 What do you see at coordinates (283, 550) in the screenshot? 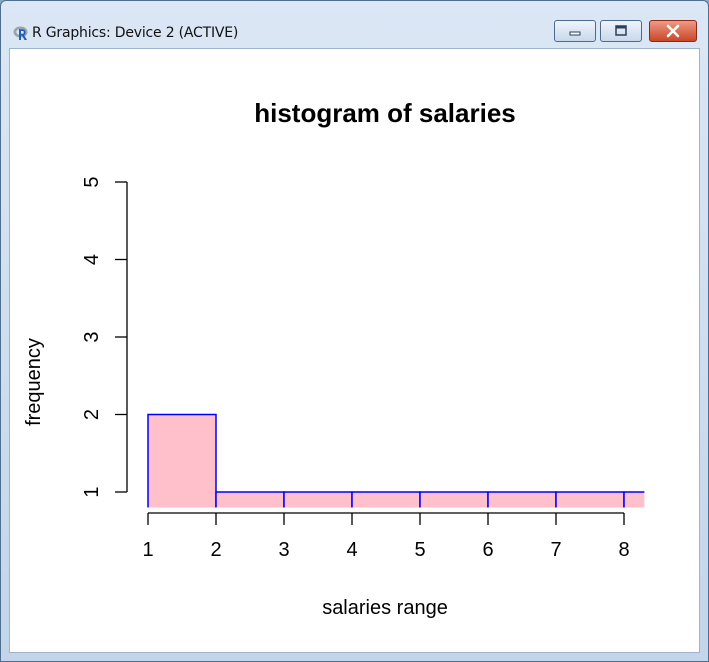
I see `x-tick-label: 3` at bounding box center [283, 550].